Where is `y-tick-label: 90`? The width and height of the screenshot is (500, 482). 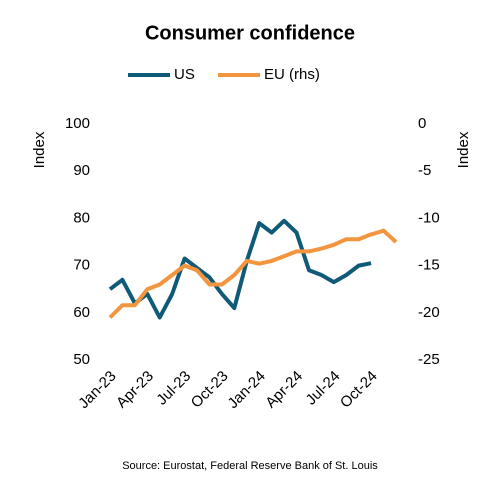
y-tick-label: 90 is located at coordinates (81, 170).